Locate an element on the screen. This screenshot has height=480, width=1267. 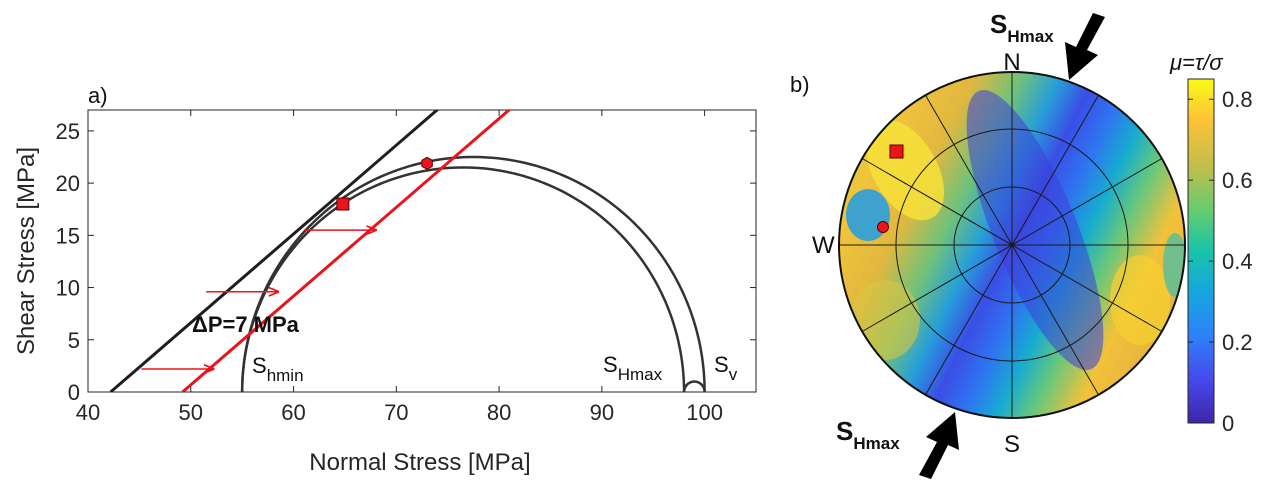
y-tick-label: 25 is located at coordinates (68, 131).